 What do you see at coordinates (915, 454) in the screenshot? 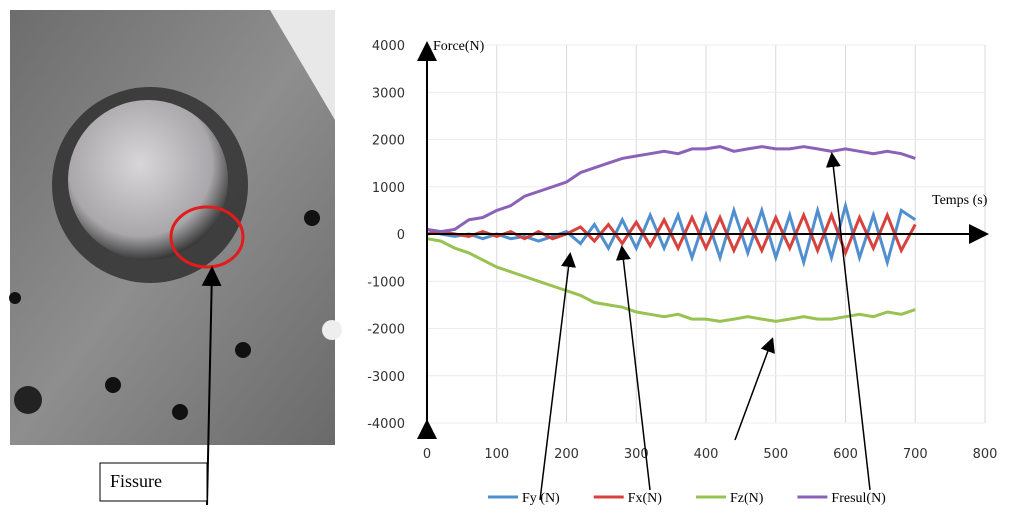
I see `x-tick-label: 700` at bounding box center [915, 454].